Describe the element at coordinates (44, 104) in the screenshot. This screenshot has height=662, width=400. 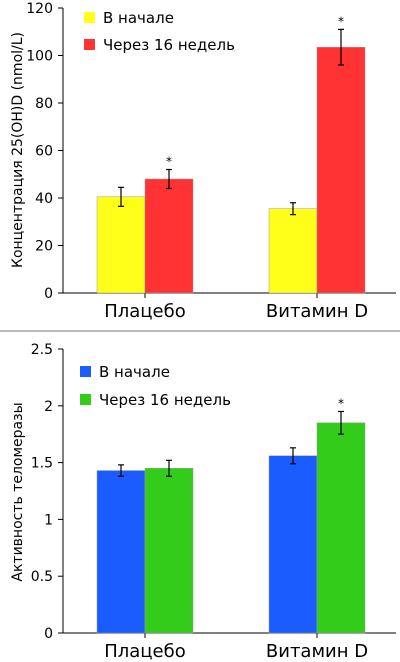
I see `y-tick-label: 80` at that location.